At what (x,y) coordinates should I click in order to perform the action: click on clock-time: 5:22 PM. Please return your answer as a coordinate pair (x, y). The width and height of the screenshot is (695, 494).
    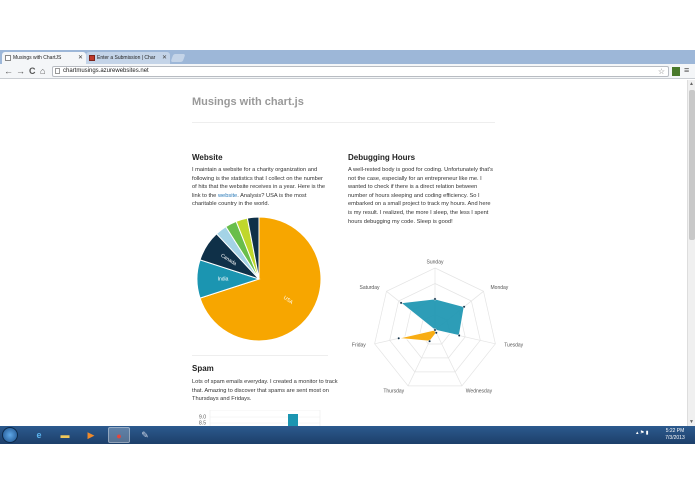
    Looking at the image, I should click on (675, 431).